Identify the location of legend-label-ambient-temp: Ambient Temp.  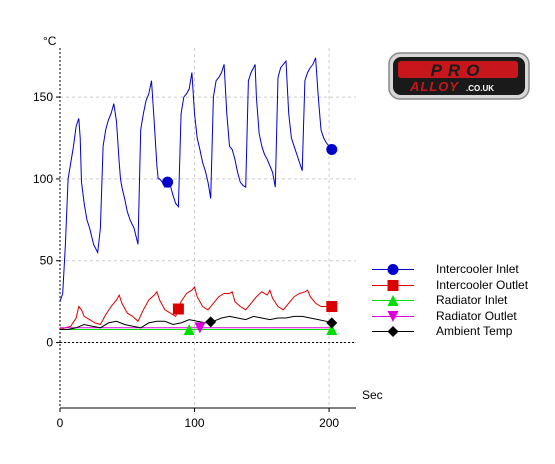
(474, 331).